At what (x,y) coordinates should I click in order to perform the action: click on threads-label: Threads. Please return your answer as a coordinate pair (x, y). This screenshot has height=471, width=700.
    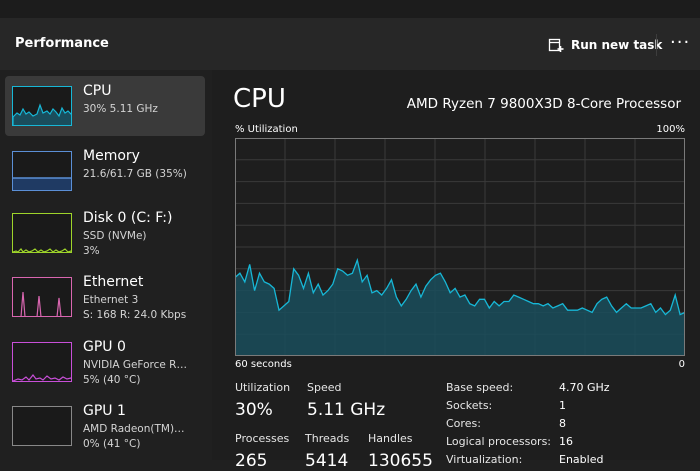
    Looking at the image, I should click on (327, 438).